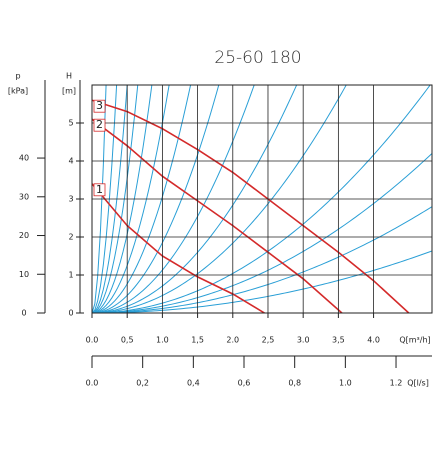 The image size is (445, 449). I want to click on x2-tick-label: 0,2, so click(142, 383).